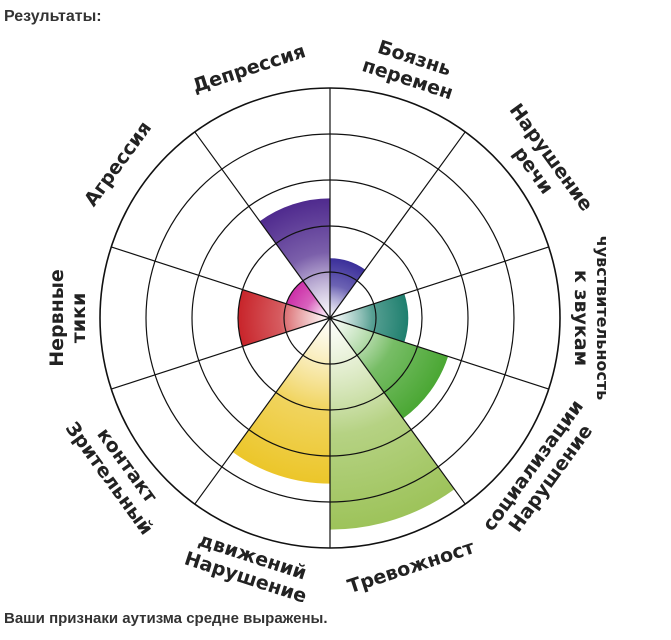 The height and width of the screenshot is (640, 671). Describe the element at coordinates (542, 164) in the screenshot. I see `label-2: Нарушениеречи` at that location.